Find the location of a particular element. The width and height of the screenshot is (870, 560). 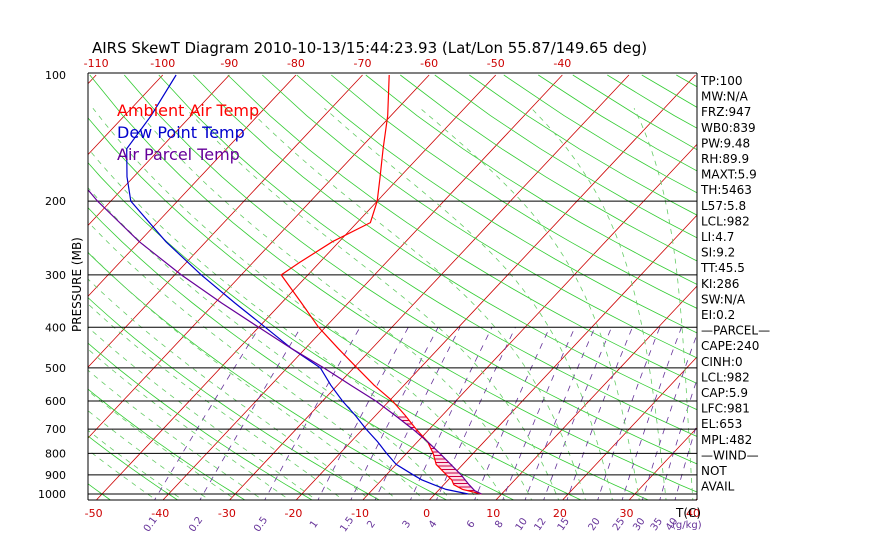

index-label: TP:100 is located at coordinates (721, 81).